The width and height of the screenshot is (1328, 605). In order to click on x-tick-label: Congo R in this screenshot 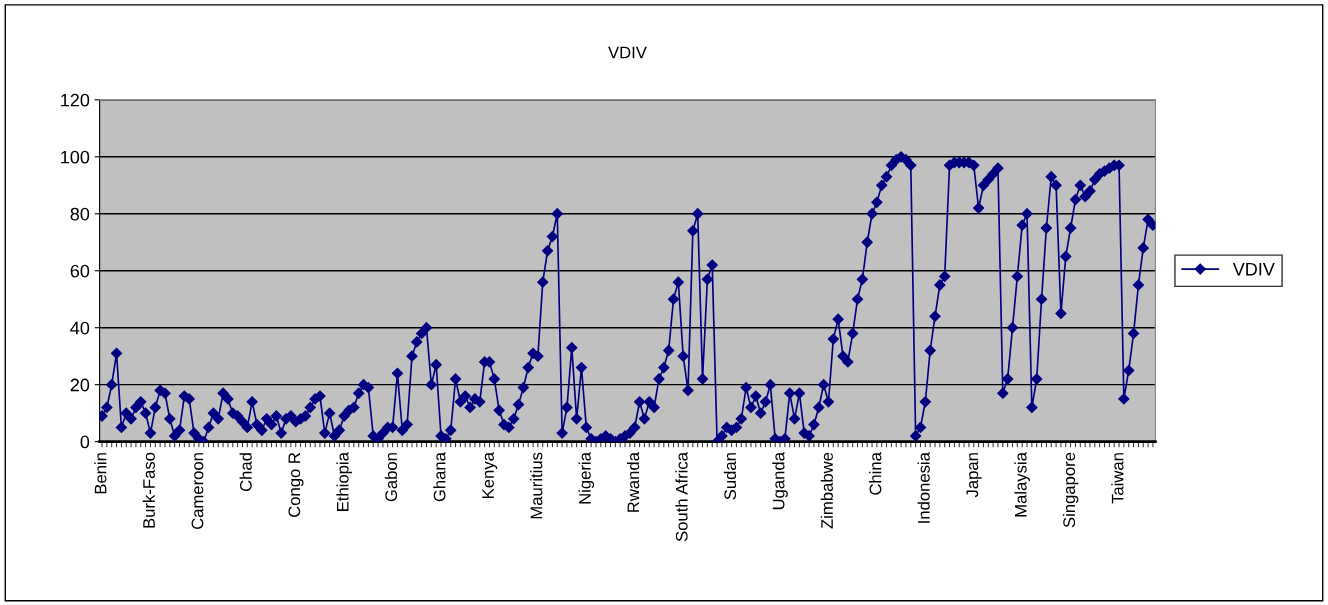, I will do `click(296, 484)`.